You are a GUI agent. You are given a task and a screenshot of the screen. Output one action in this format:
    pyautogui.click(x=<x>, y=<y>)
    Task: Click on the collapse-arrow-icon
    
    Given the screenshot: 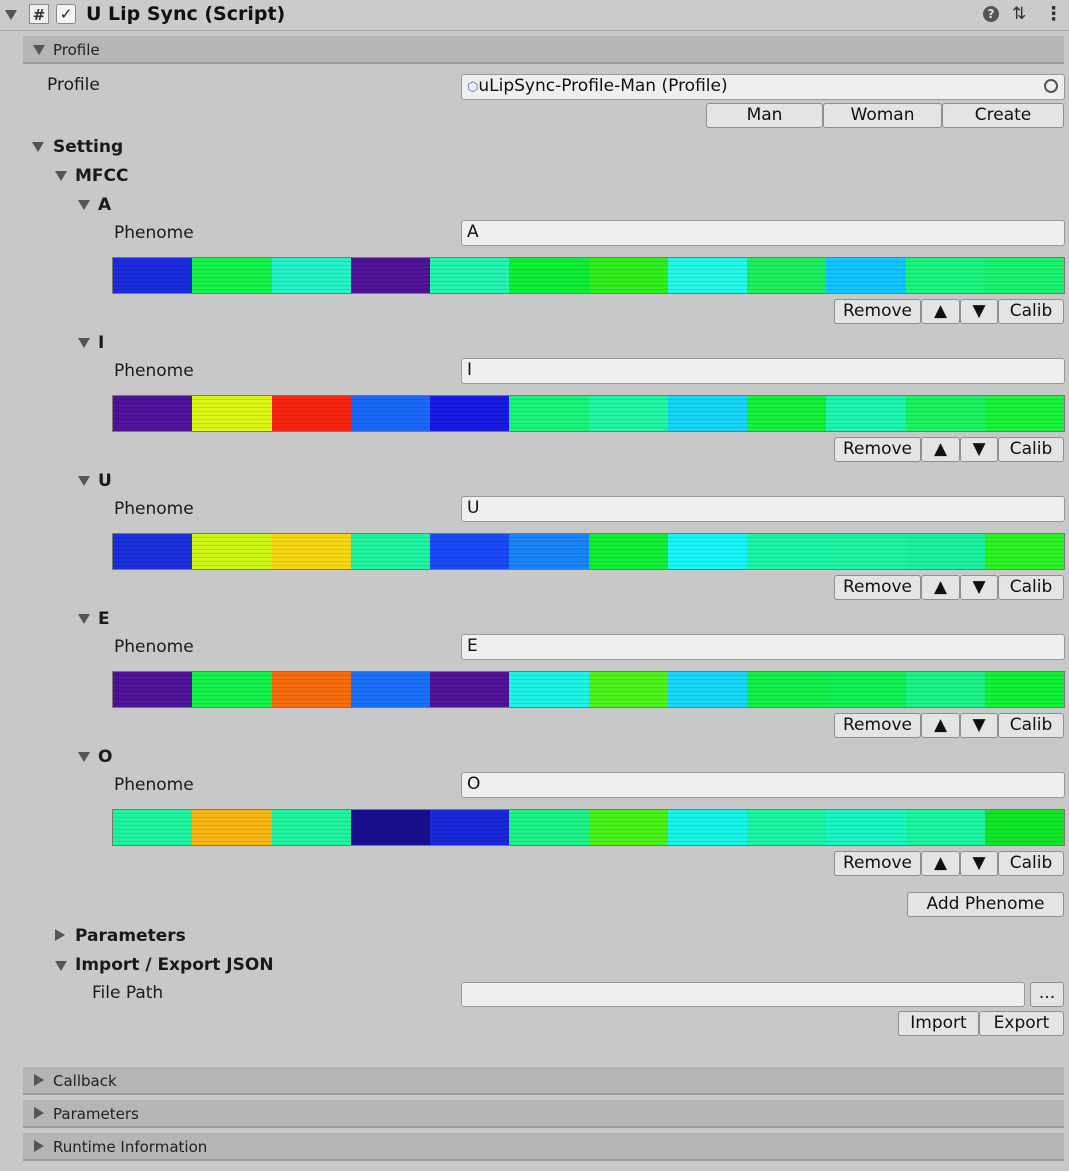 What is the action you would take?
    pyautogui.click(x=11, y=15)
    